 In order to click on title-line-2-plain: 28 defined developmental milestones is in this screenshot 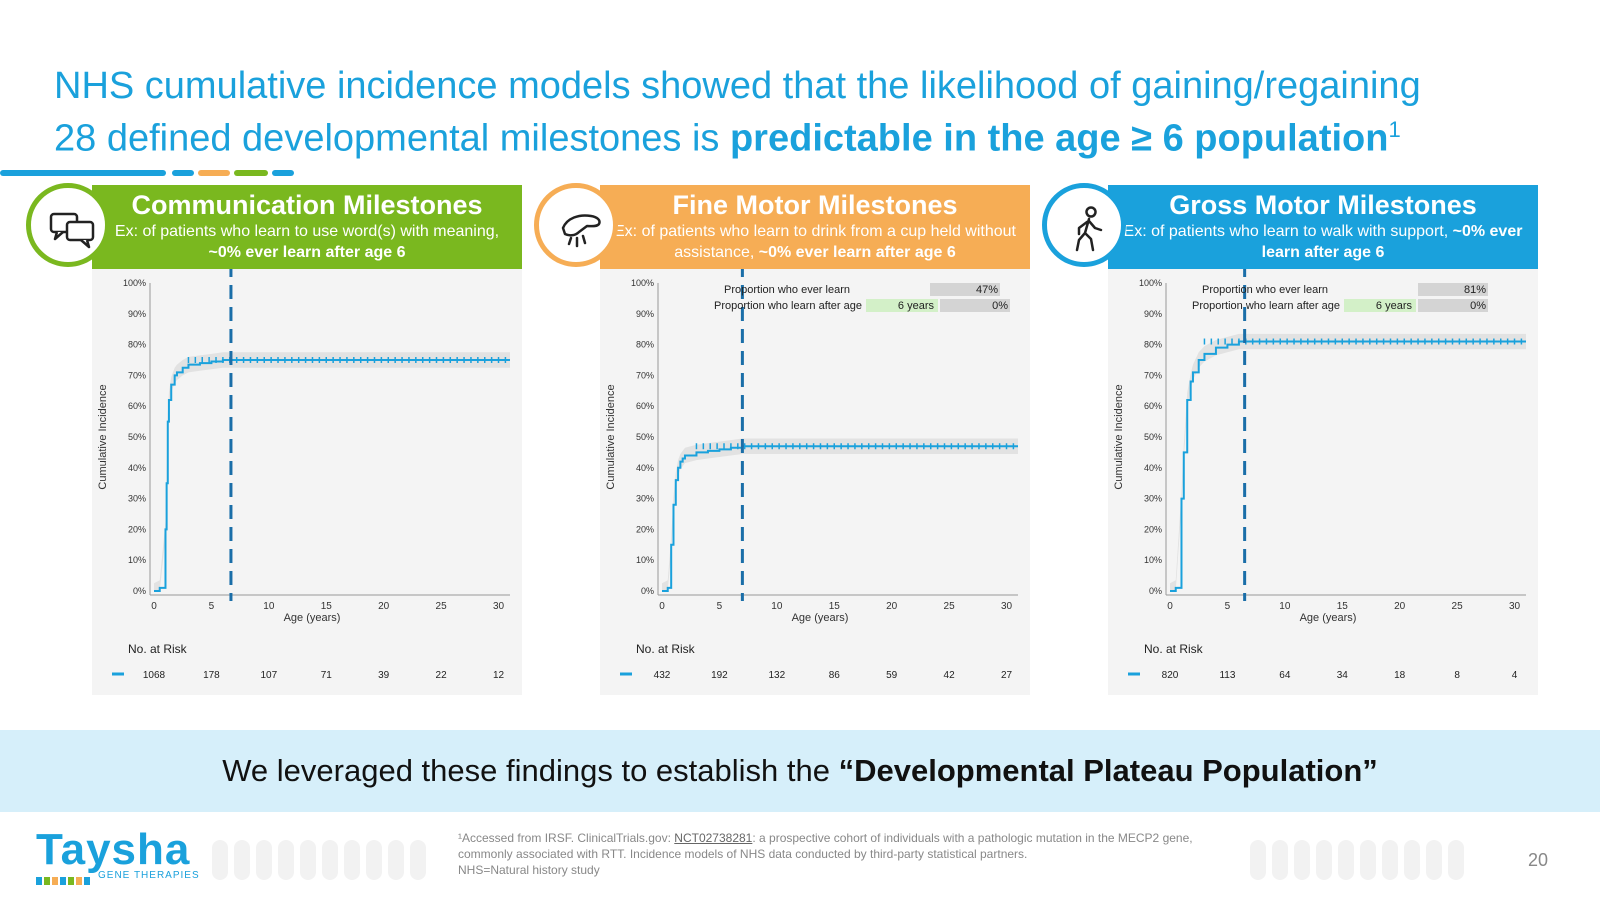, I will do `click(392, 138)`.